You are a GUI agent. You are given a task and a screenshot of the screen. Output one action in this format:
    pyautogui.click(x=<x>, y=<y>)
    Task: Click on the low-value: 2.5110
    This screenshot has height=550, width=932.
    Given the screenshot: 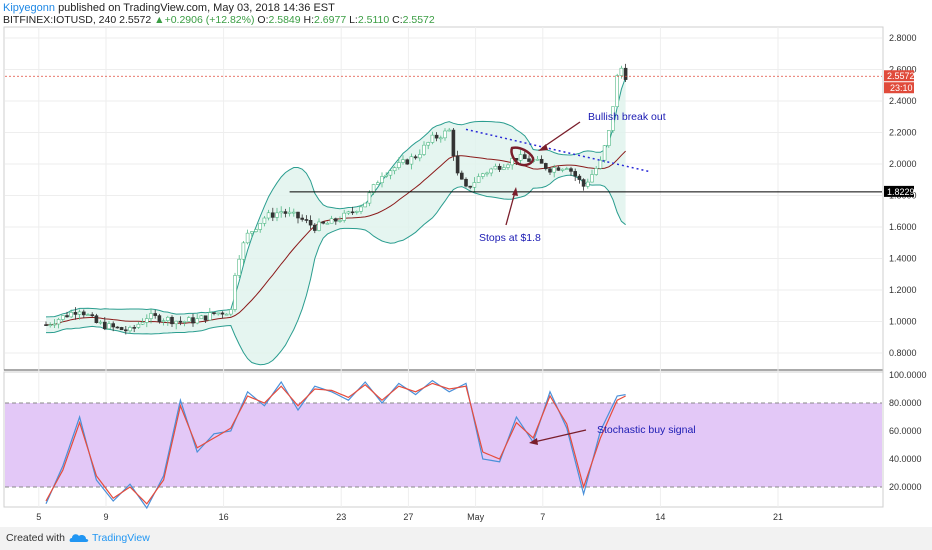 What is the action you would take?
    pyautogui.click(x=373, y=20)
    